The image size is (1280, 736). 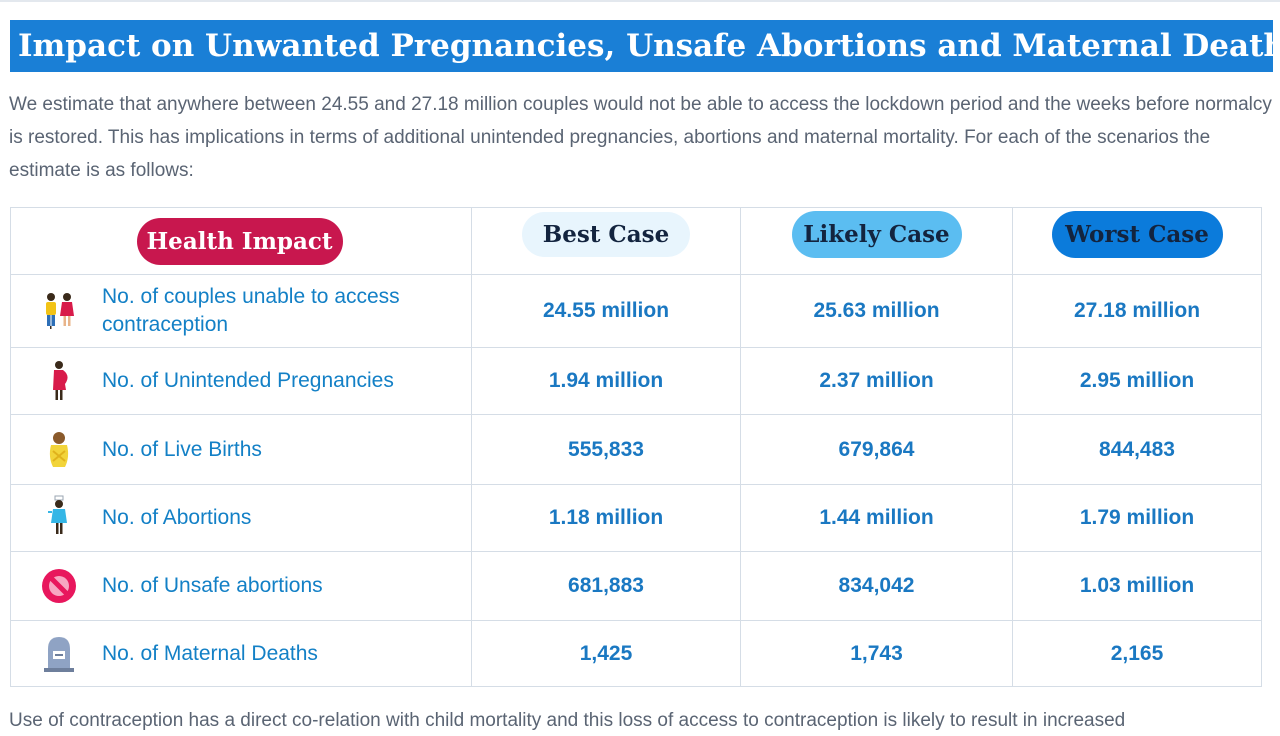 I want to click on health-impact-pill: Health Impact, so click(x=239, y=241).